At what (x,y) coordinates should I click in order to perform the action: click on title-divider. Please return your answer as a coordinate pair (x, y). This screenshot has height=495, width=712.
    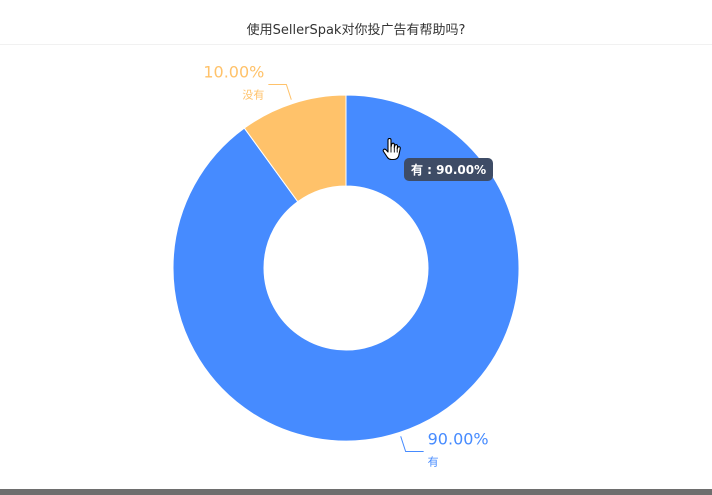
    Looking at the image, I should click on (356, 44).